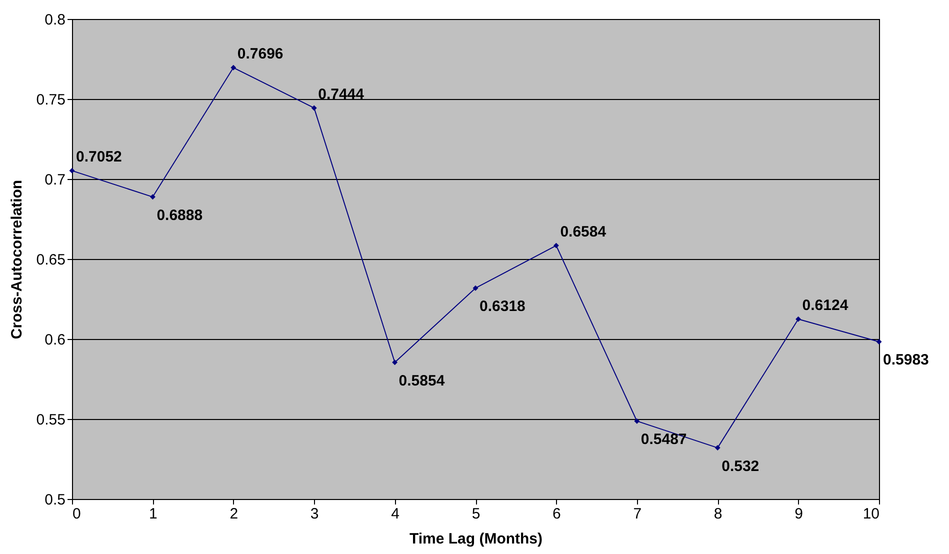  Describe the element at coordinates (741, 466) in the screenshot. I see `data-label: 0.532` at that location.